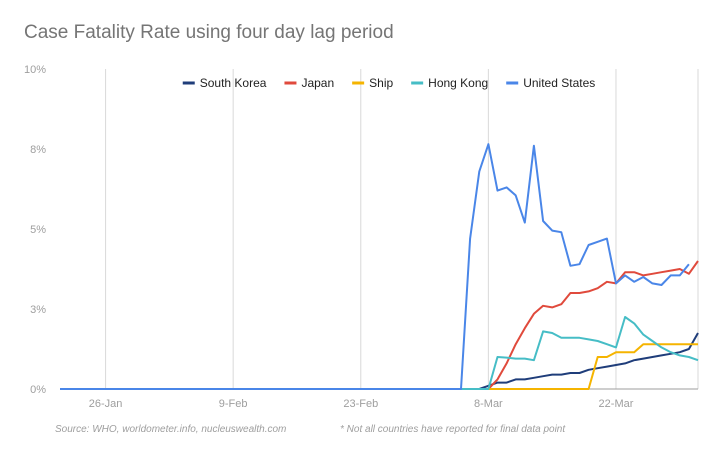  What do you see at coordinates (379, 353) in the screenshot?
I see `series-line-hong-kong` at bounding box center [379, 353].